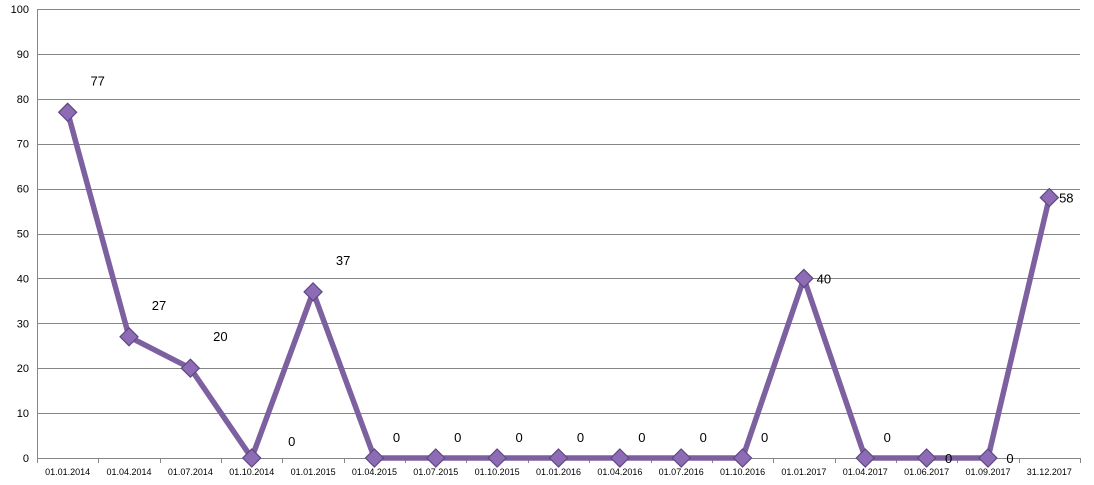 The image size is (1094, 485). What do you see at coordinates (190, 472) in the screenshot?
I see `x-tick-label: 01.07.2014` at bounding box center [190, 472].